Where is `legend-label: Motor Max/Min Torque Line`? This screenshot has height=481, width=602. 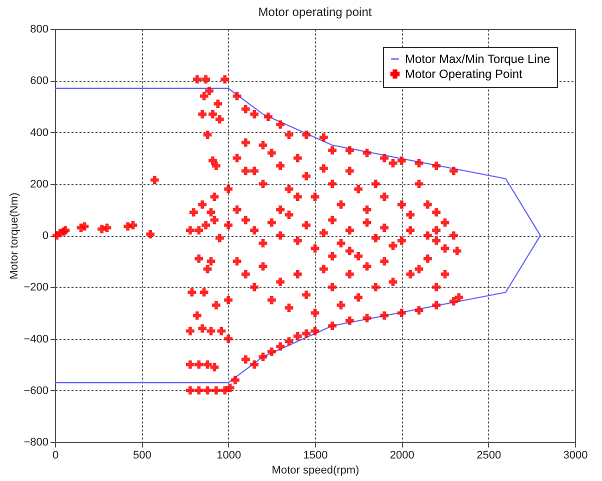 legend-label: Motor Max/Min Torque Line is located at coordinates (478, 59).